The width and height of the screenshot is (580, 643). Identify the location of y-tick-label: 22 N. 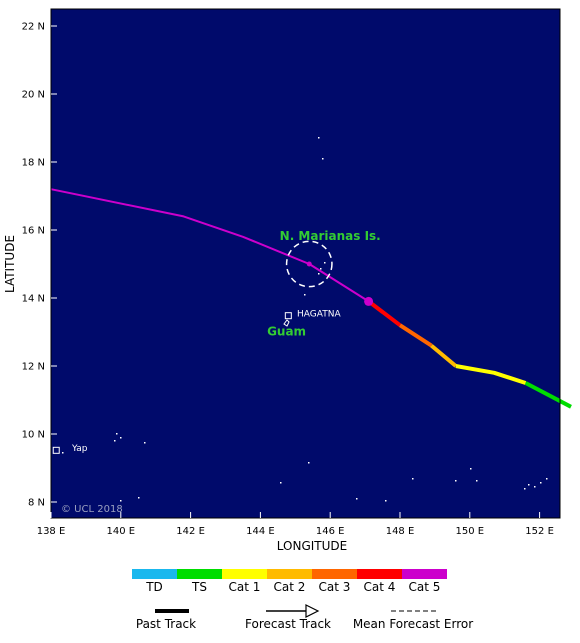
(33, 27).